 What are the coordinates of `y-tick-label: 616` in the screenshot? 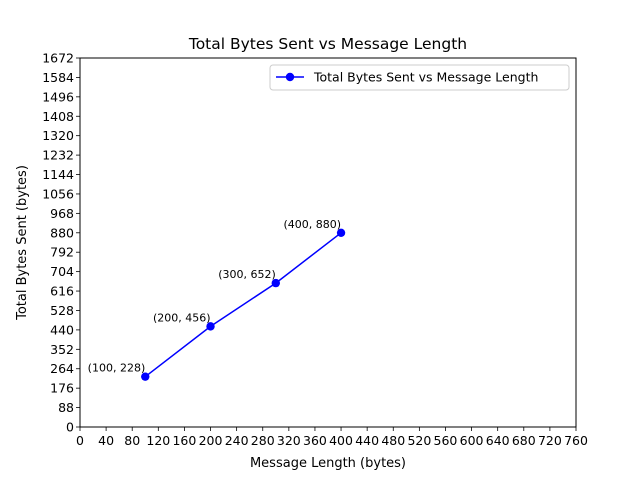 It's located at (62, 291).